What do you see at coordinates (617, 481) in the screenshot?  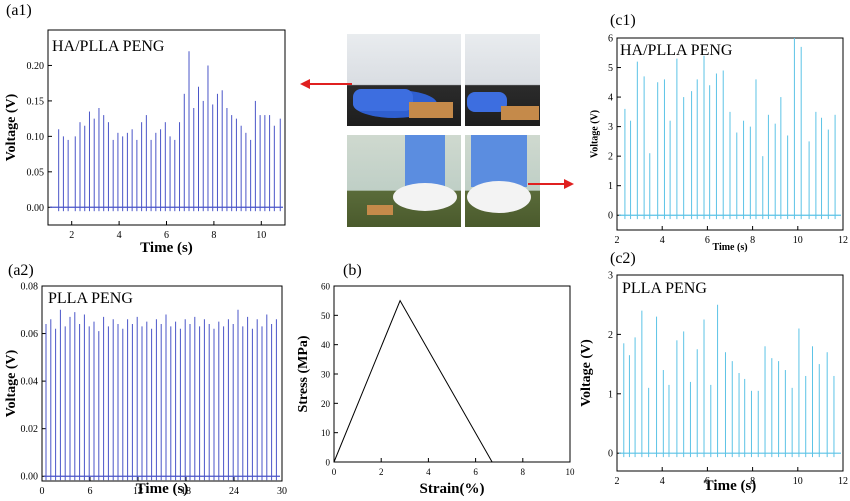 I see `c2-xtick-label-0: 2` at bounding box center [617, 481].